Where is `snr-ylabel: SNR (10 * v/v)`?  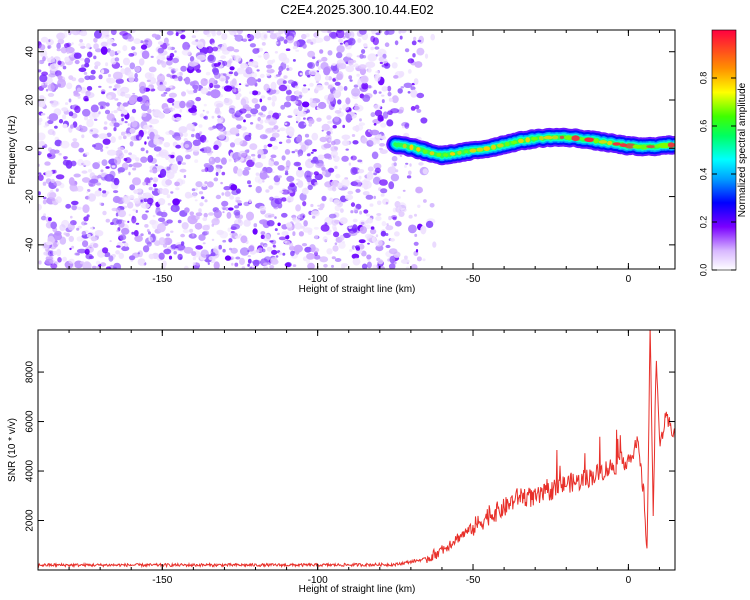
snr-ylabel: SNR (10 * v/v) is located at coordinates (12, 450).